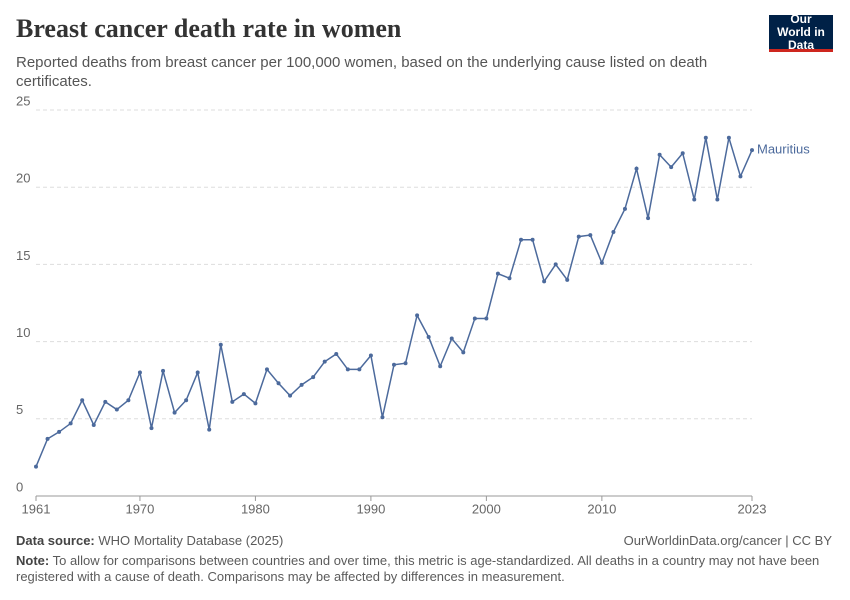  Describe the element at coordinates (601, 508) in the screenshot. I see `x-tick-label: 2010` at that location.